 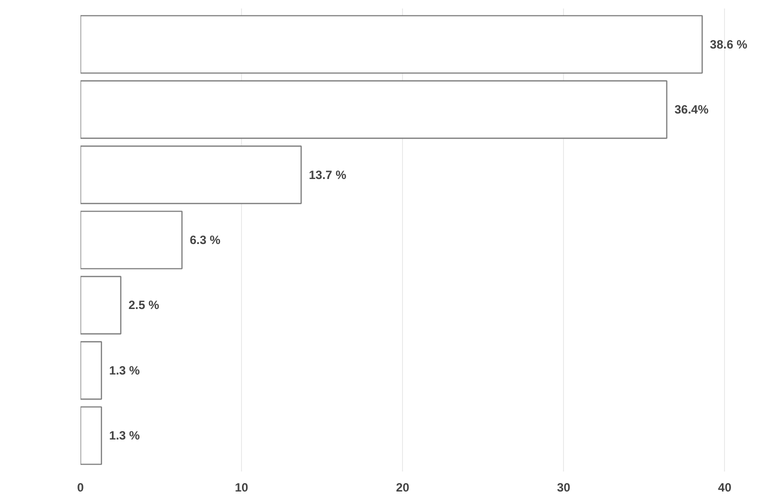 What do you see at coordinates (144, 305) in the screenshot?
I see `data-label: 2.5 %` at bounding box center [144, 305].